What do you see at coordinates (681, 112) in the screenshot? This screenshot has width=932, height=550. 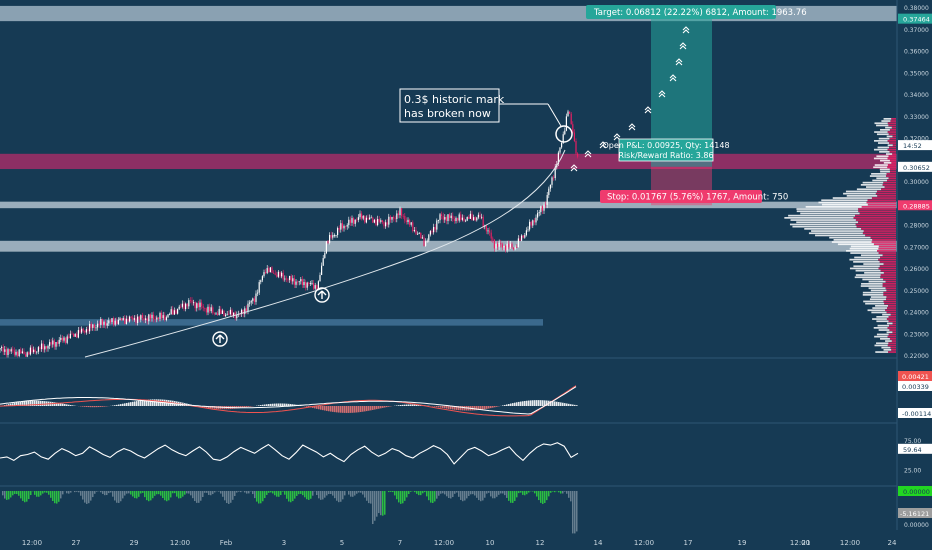 I see `long-position-tool` at bounding box center [681, 112].